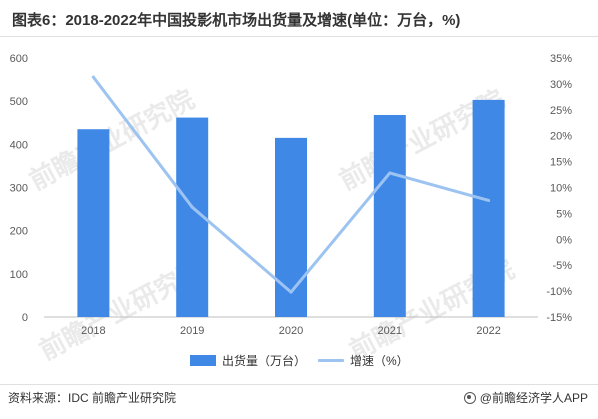 This screenshot has width=598, height=419. I want to click on legend-line-swatch, so click(331, 360).